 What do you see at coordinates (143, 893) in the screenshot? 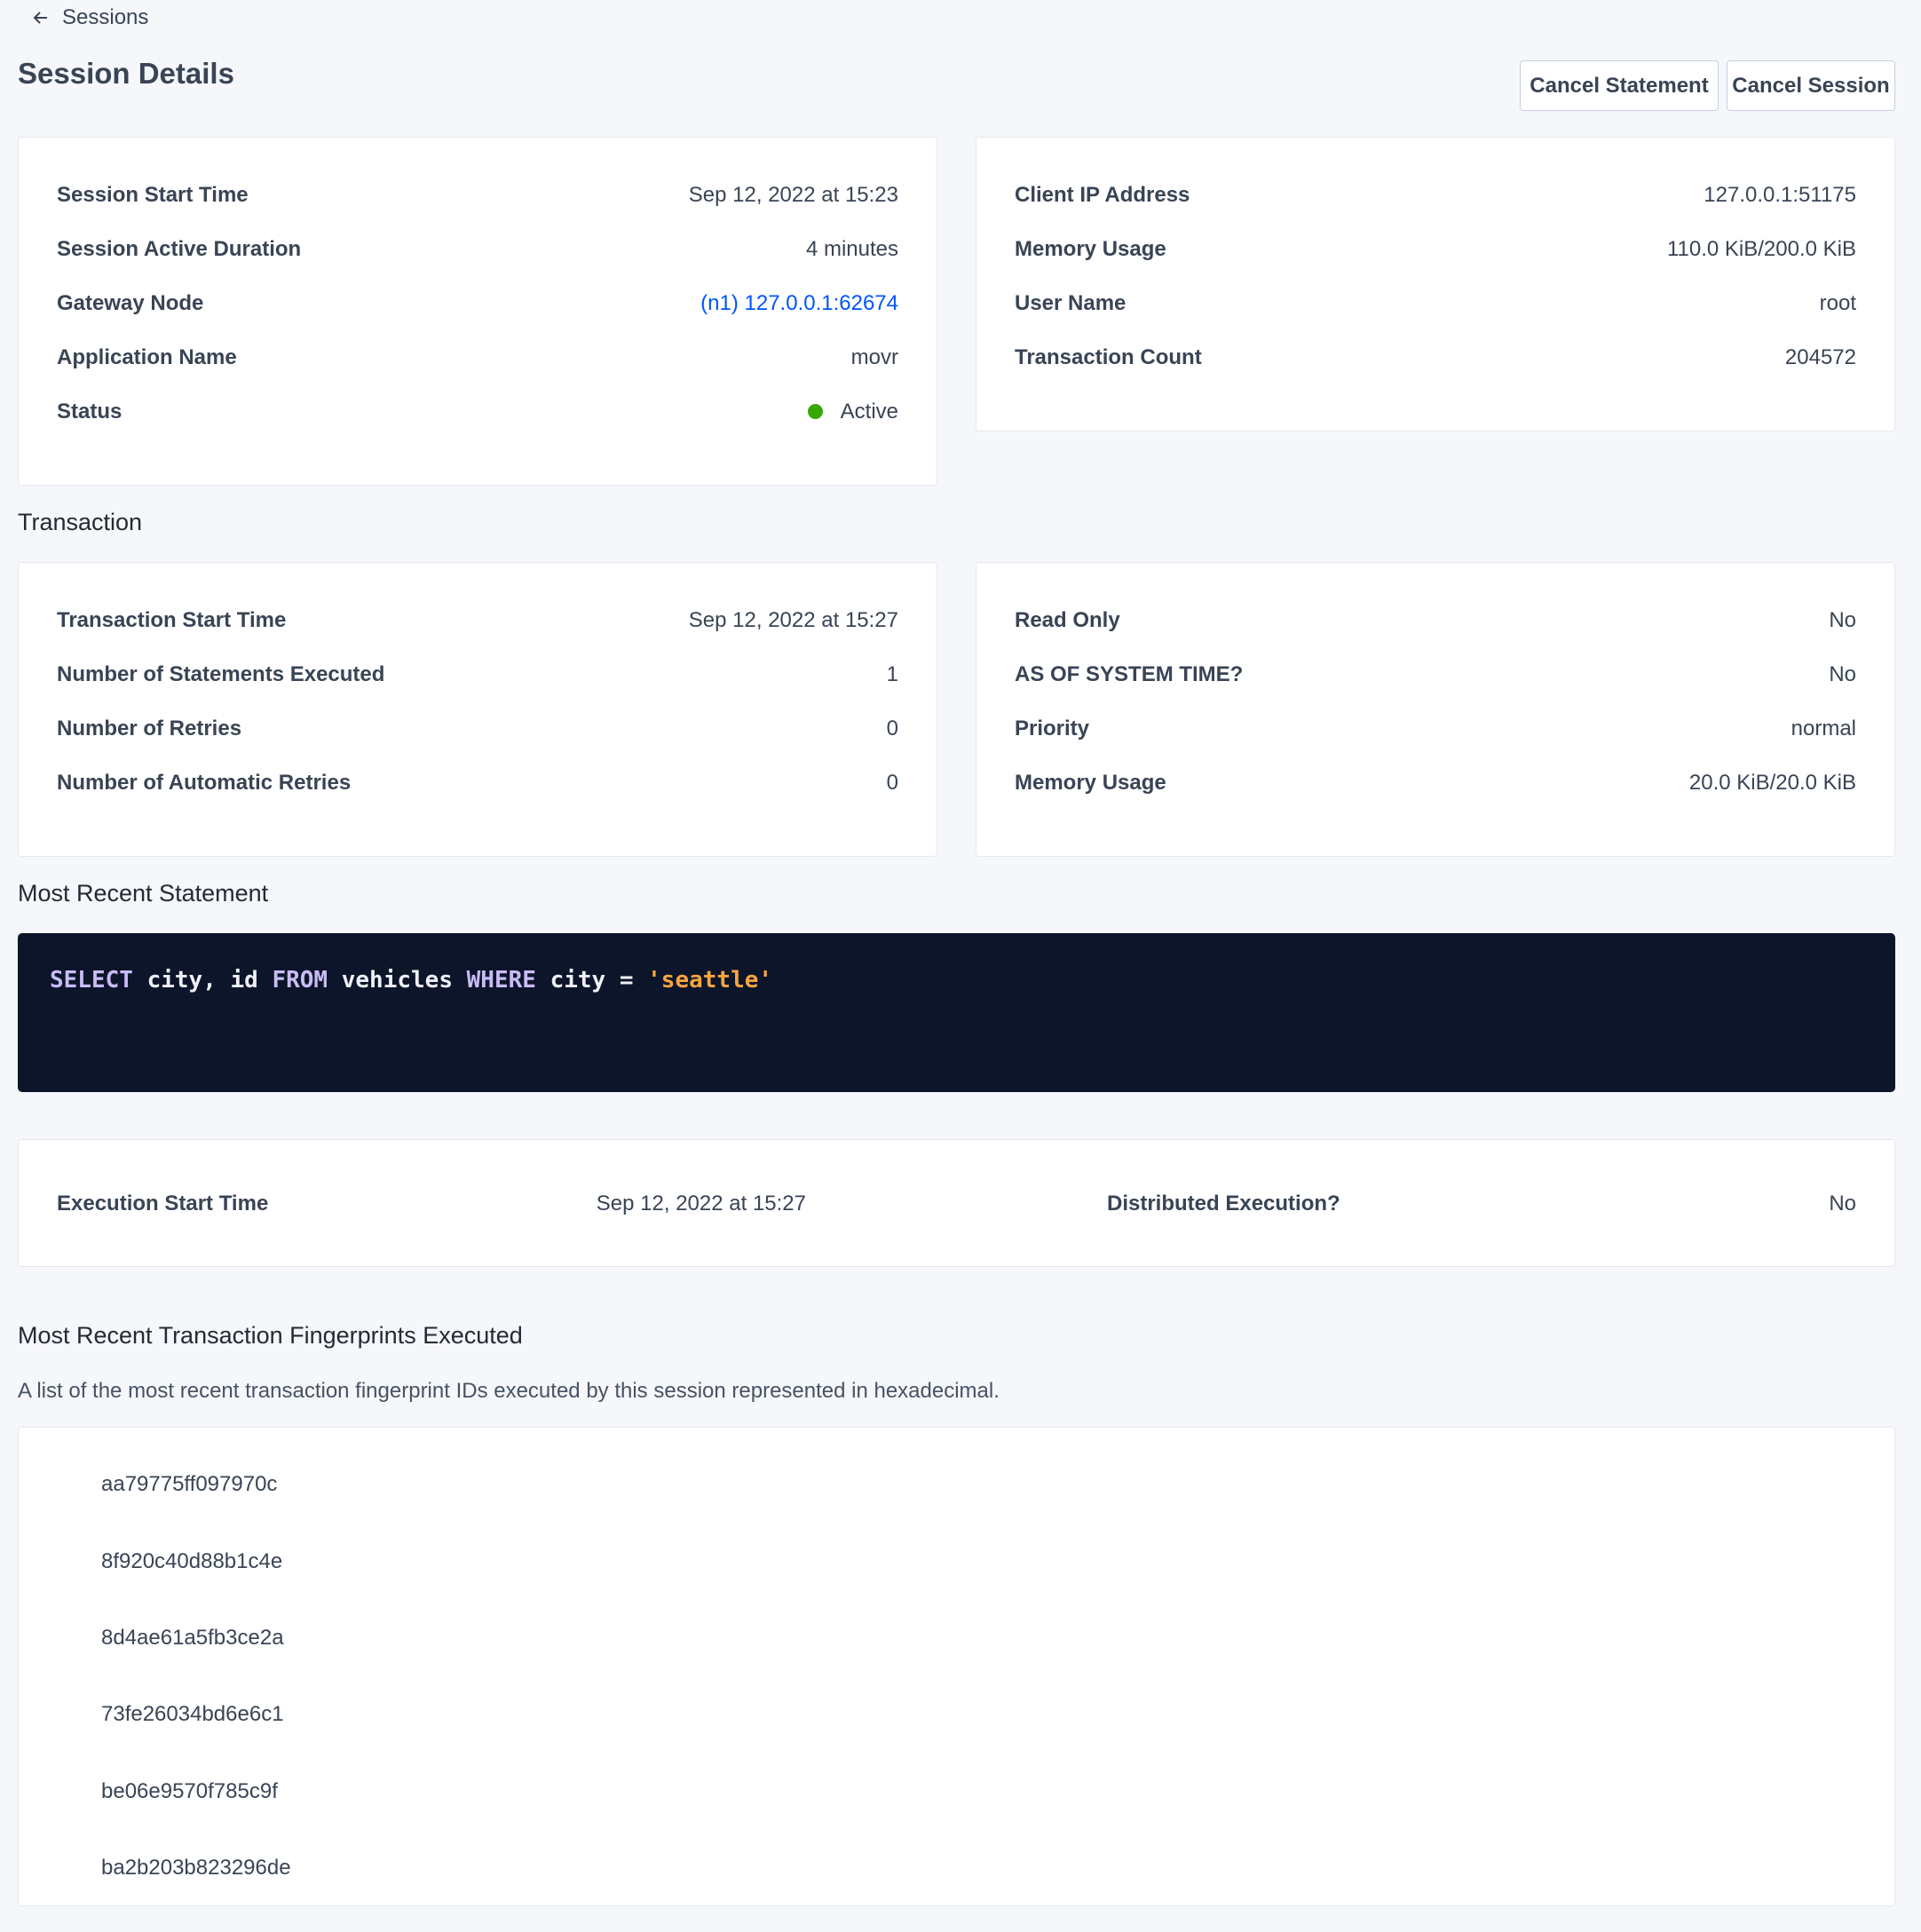
I see `statement-heading: Most Recent Statement` at bounding box center [143, 893].